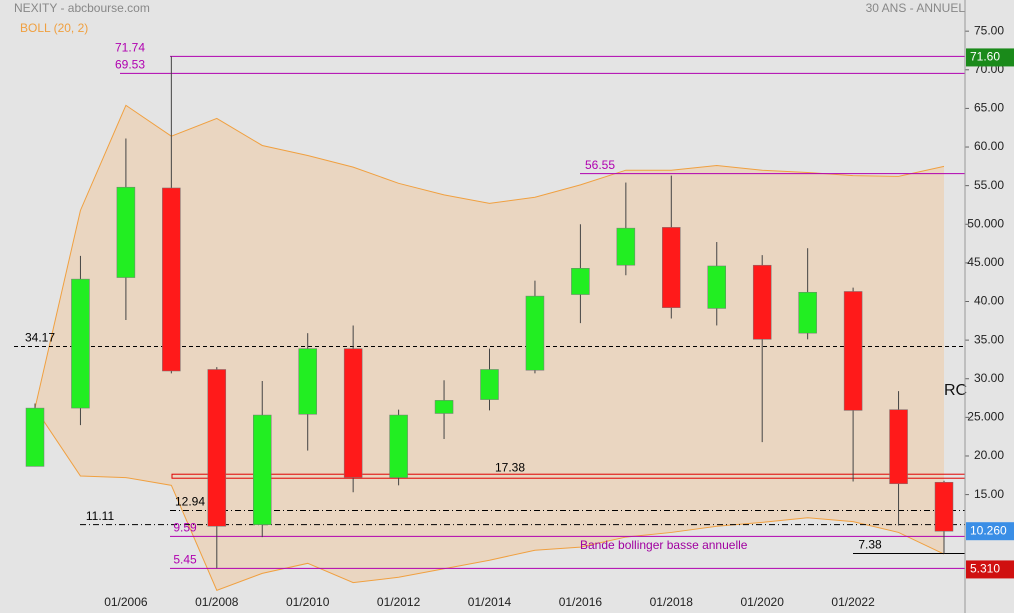 The height and width of the screenshot is (613, 1014). Describe the element at coordinates (985, 262) in the screenshot. I see `y-tick-label: 45.000` at that location.